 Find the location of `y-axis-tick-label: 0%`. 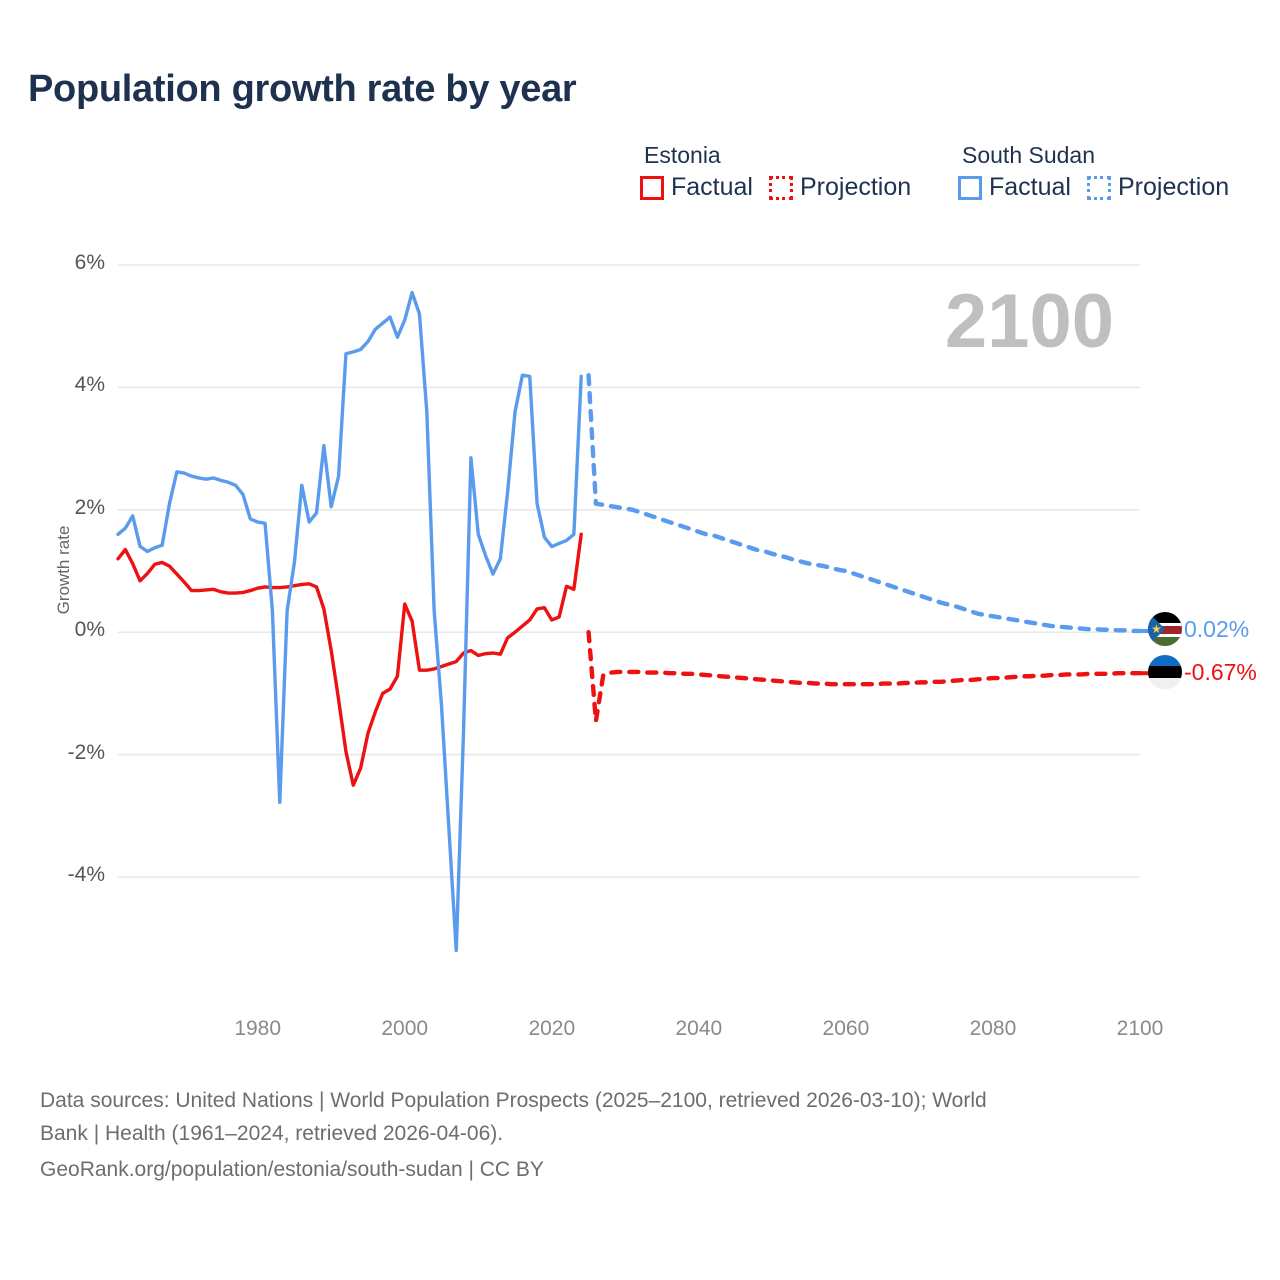

y-axis-tick-label: 0% is located at coordinates (89, 630).